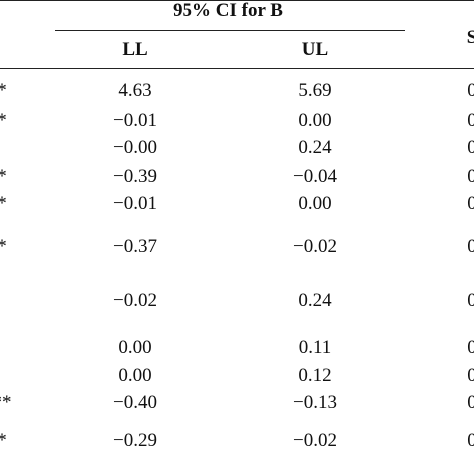  I want to click on cell-ll: −0.39, so click(135, 176).